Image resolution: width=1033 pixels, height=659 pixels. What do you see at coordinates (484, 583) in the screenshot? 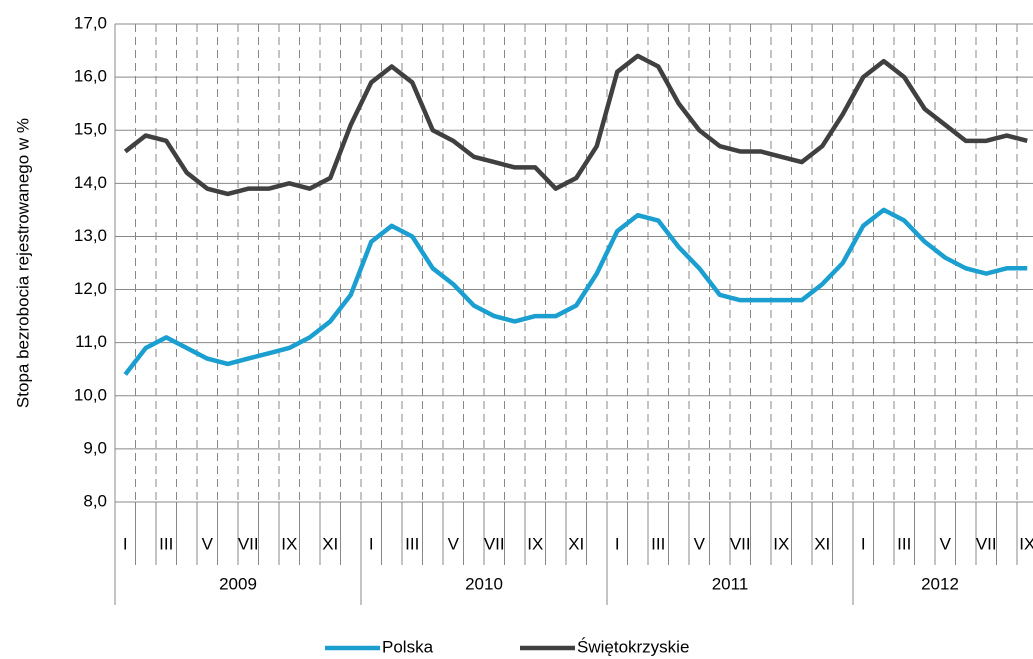
I see `group-label: 2010` at bounding box center [484, 583].